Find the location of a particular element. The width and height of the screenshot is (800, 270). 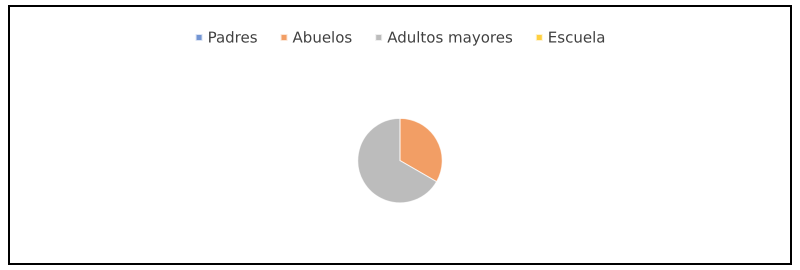

legend-label: Adultos mayores is located at coordinates (450, 37).